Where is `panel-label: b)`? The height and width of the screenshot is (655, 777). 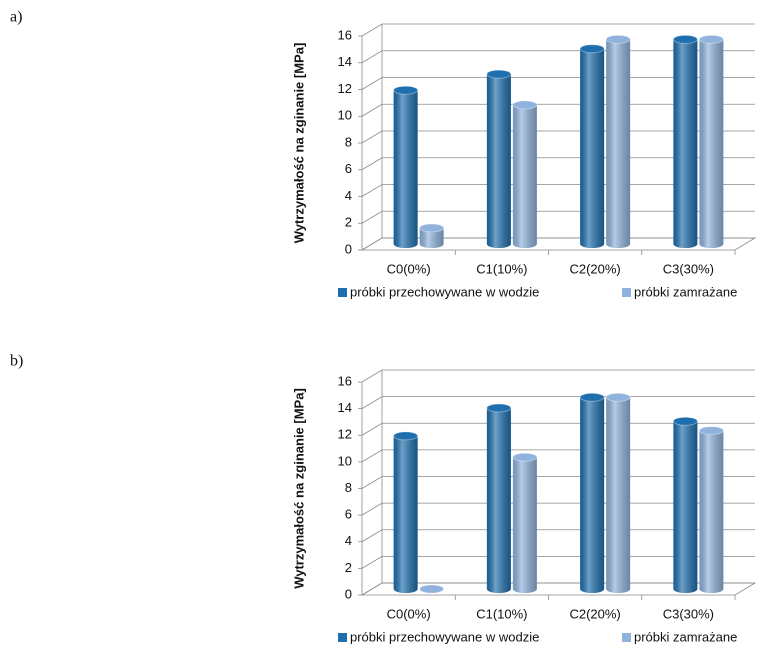
panel-label: b) is located at coordinates (16, 361).